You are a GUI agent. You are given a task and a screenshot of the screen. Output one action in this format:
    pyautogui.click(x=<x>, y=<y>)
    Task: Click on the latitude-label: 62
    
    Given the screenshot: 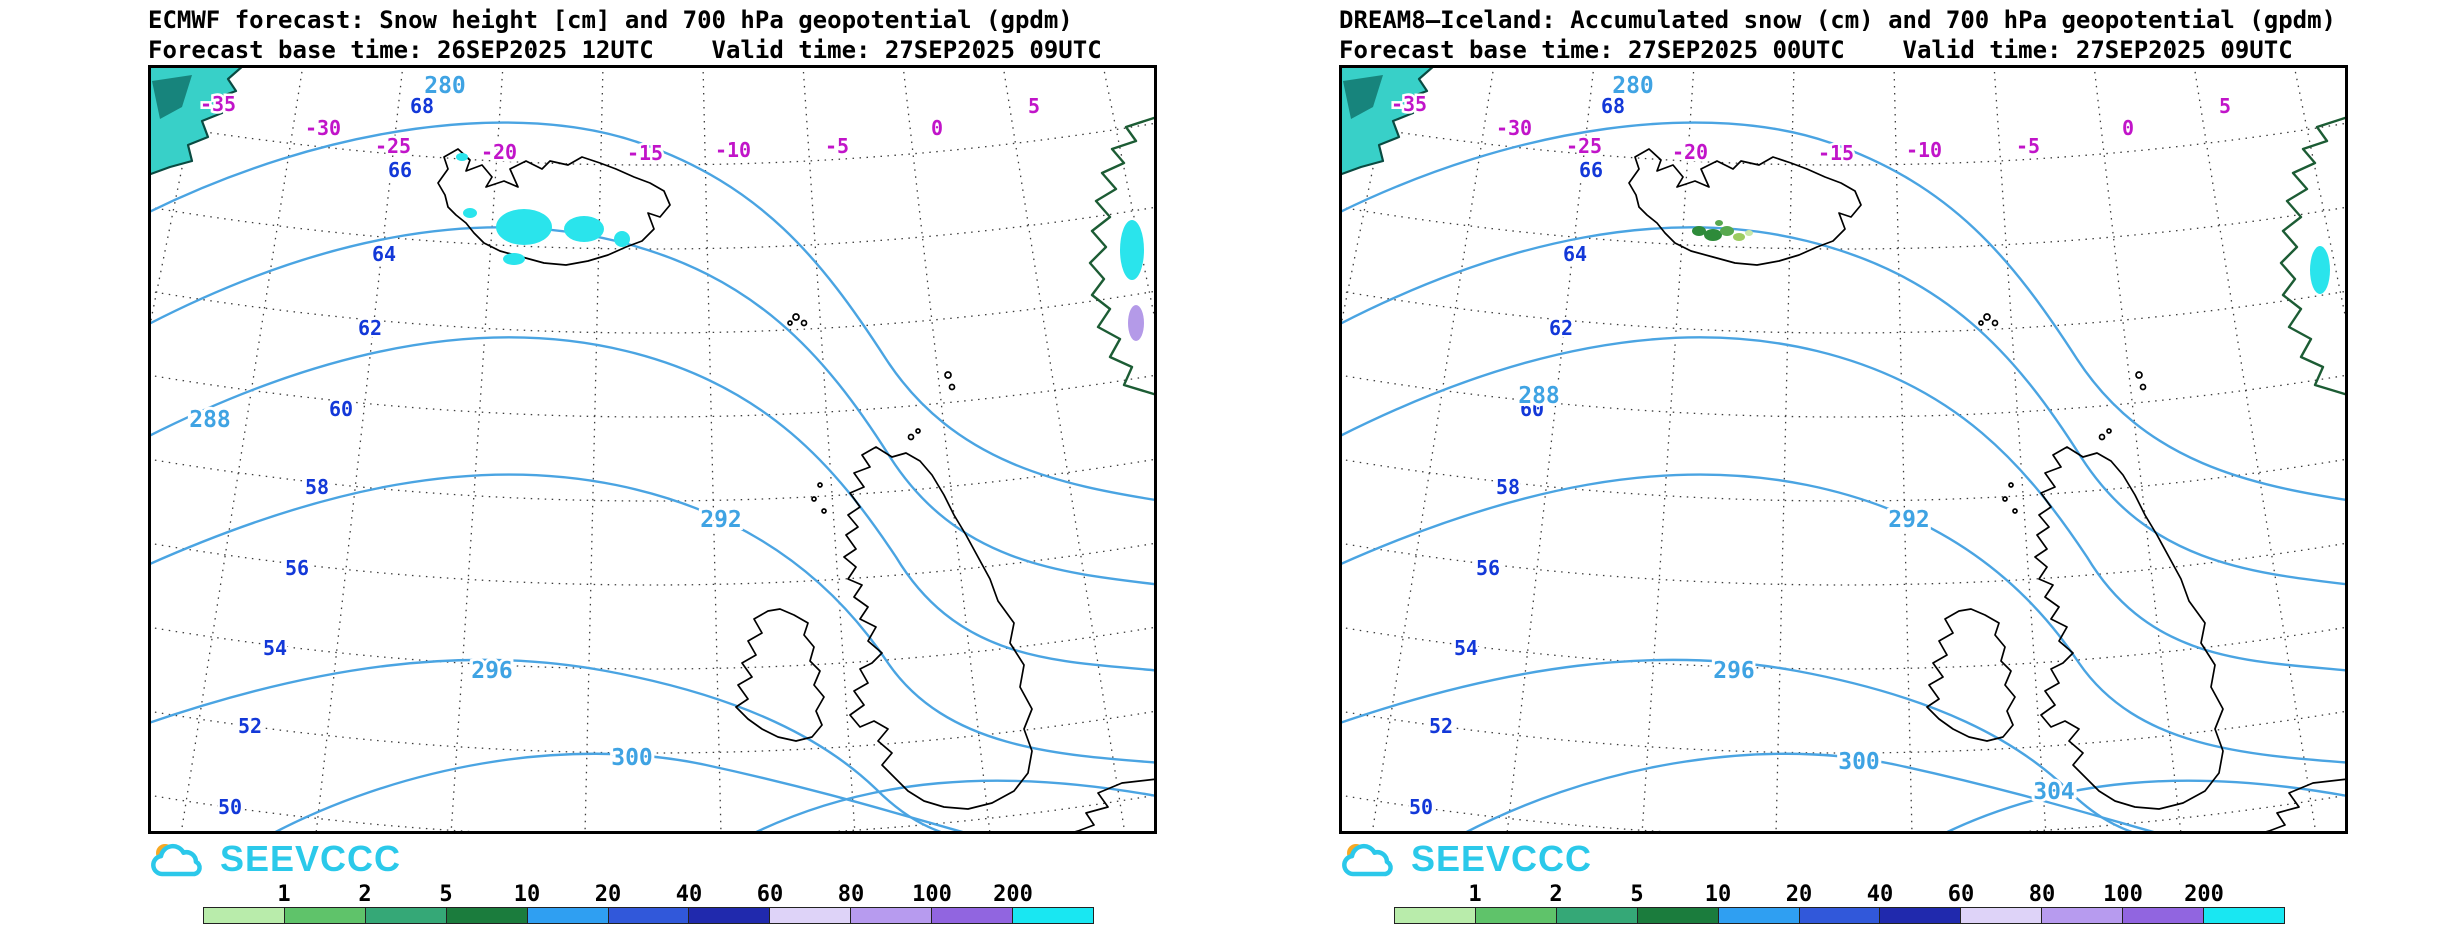 What is the action you would take?
    pyautogui.click(x=1561, y=328)
    